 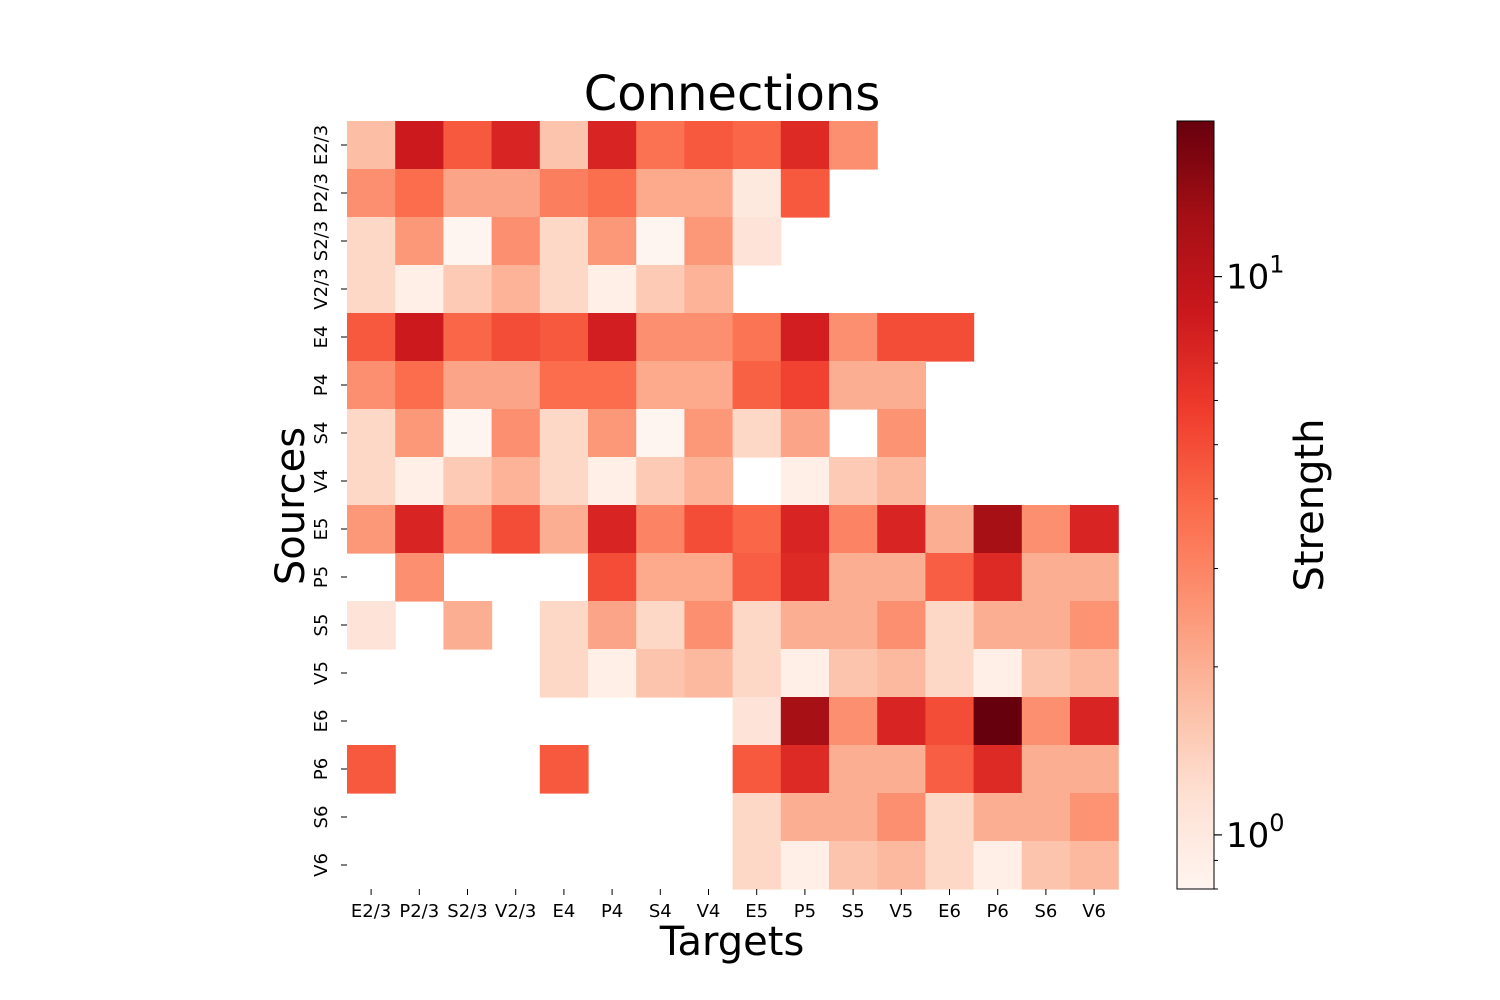 What do you see at coordinates (321, 625) in the screenshot?
I see `y-tick-label: S5` at bounding box center [321, 625].